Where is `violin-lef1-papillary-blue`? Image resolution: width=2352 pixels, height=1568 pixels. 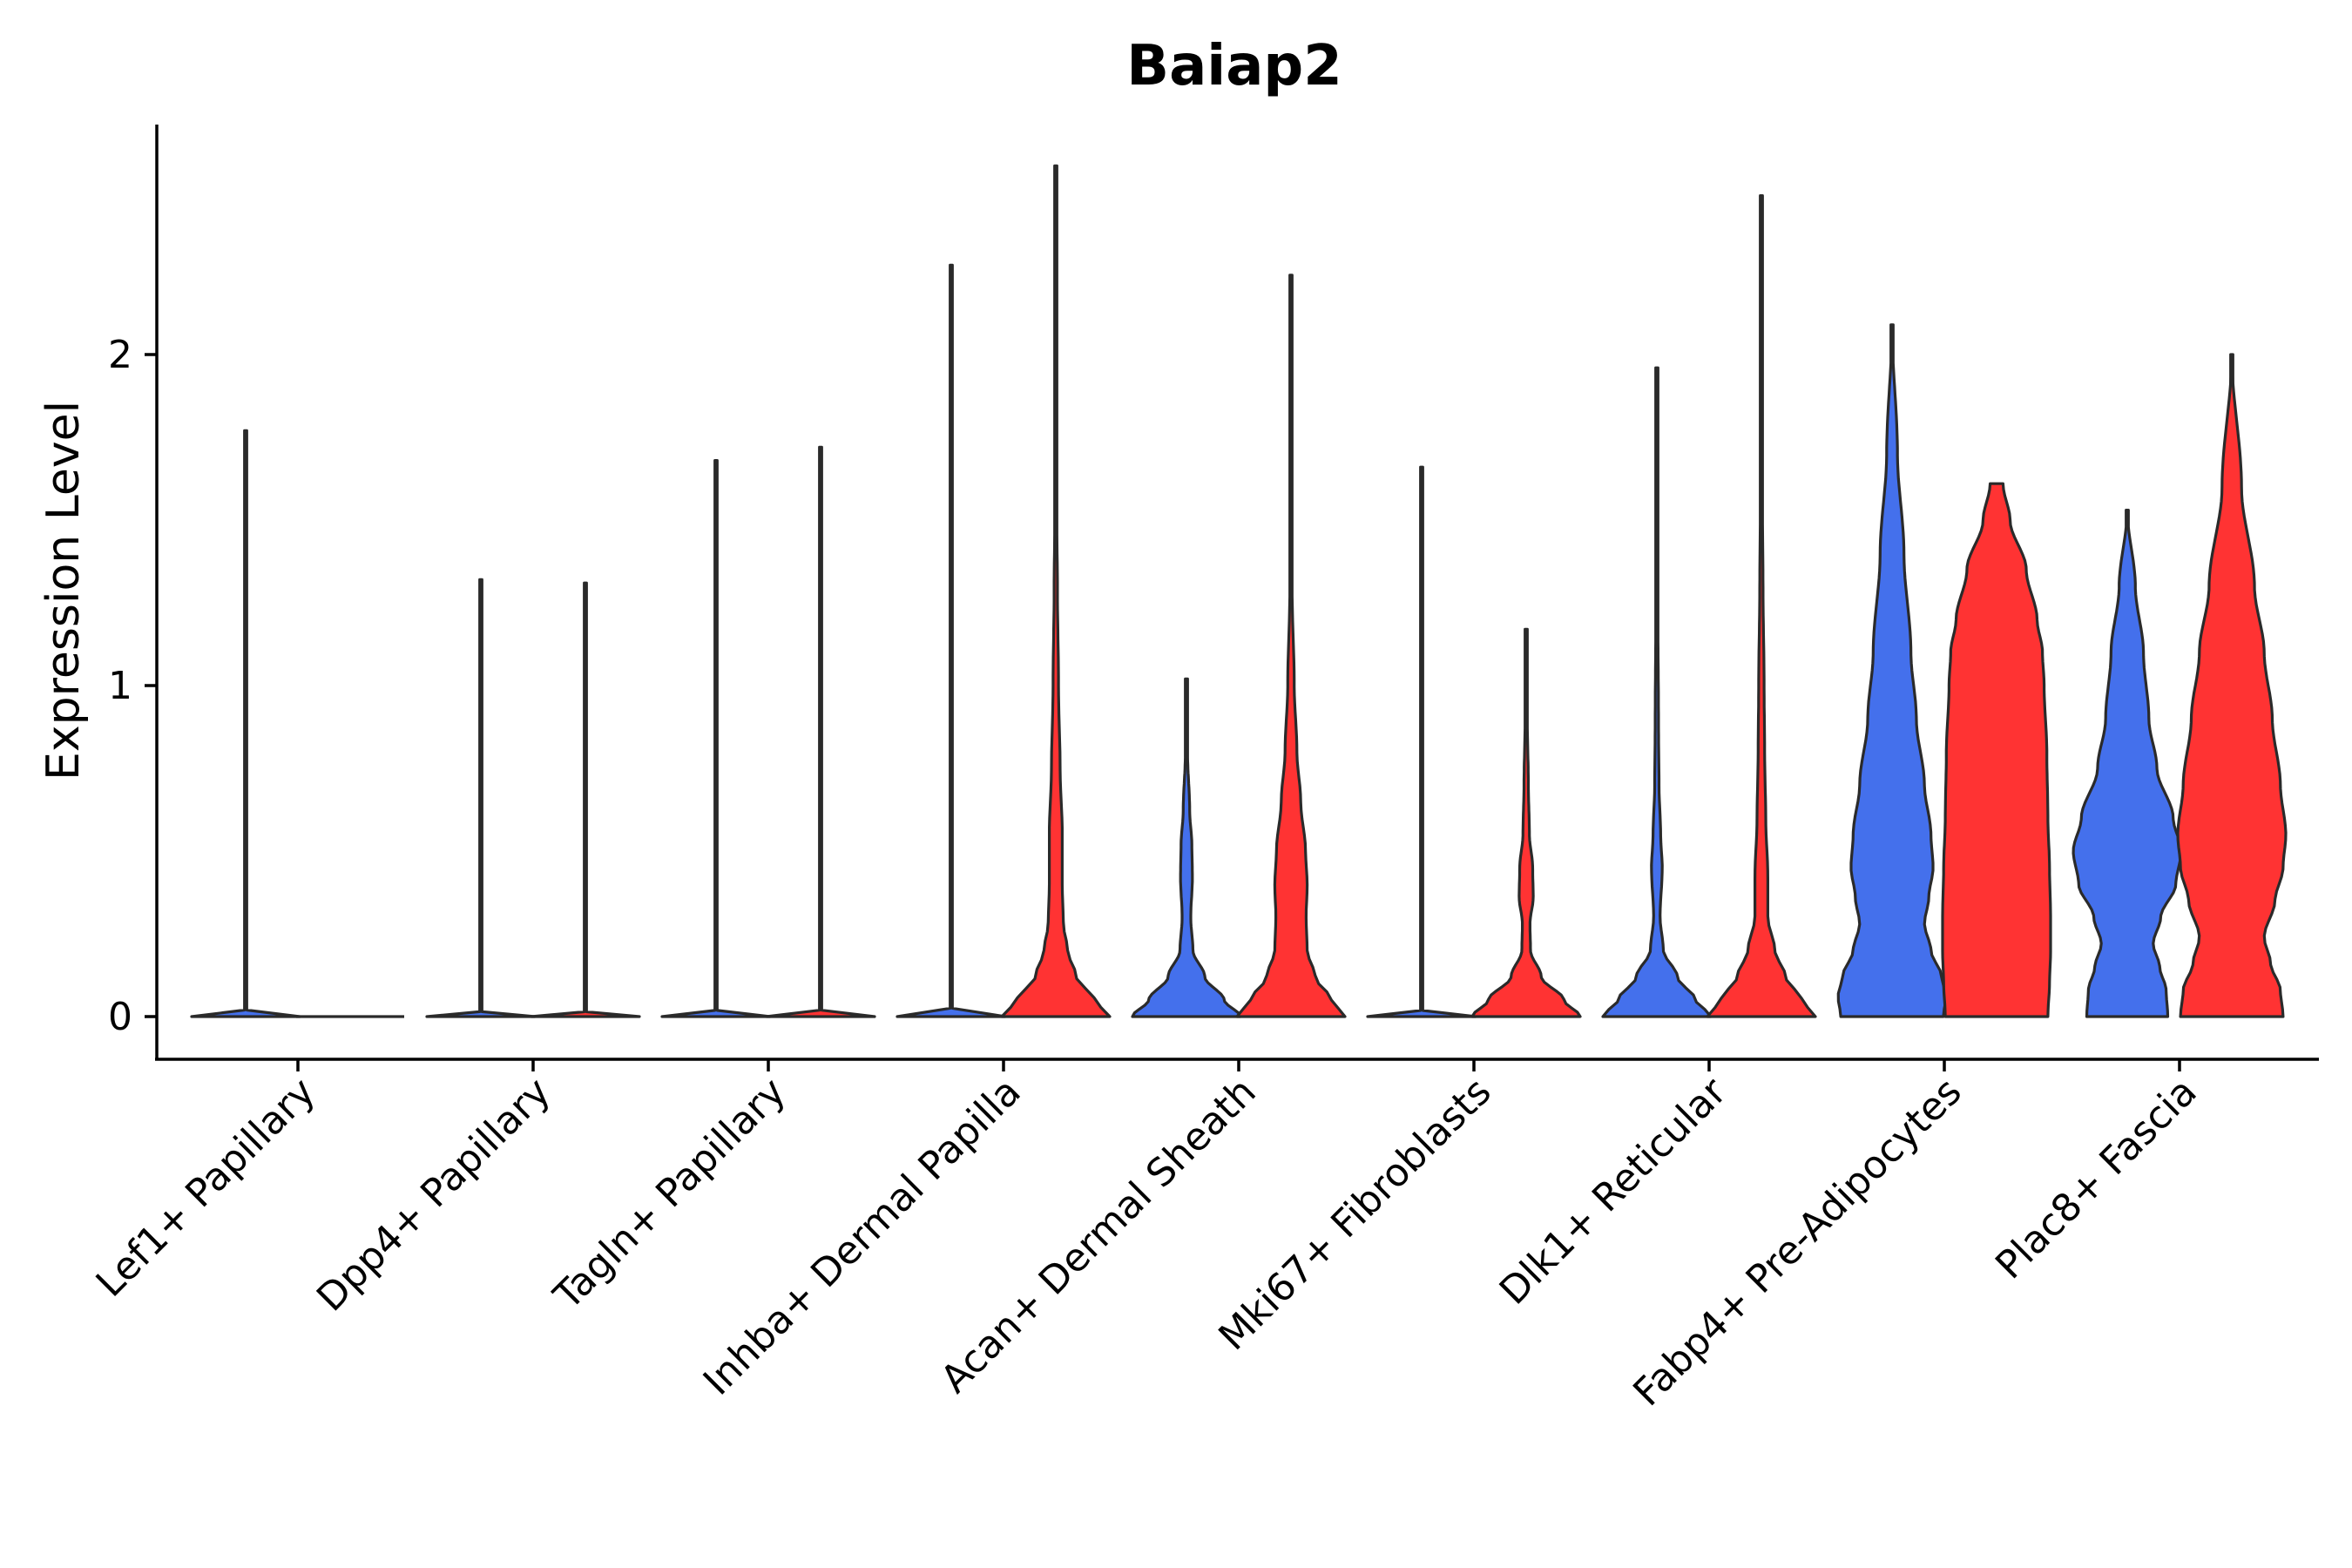
violin-lef1-papillary-blue is located at coordinates (245, 723).